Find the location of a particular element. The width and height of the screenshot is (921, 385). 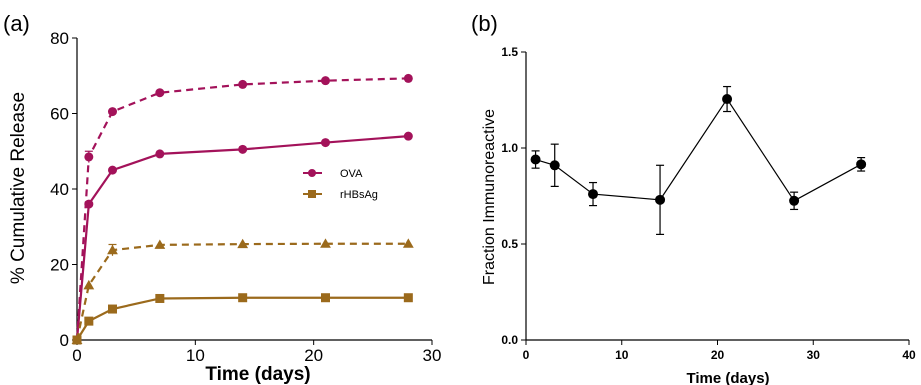

y-tick-label: 0.0 is located at coordinates (509, 340).